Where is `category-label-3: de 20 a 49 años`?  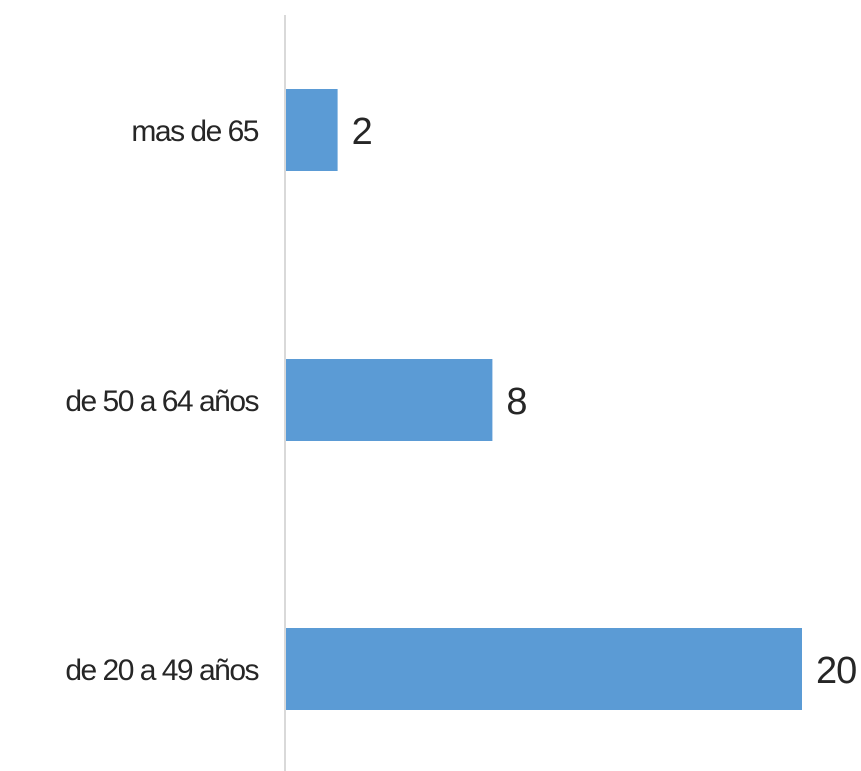
category-label-3: de 20 a 49 años is located at coordinates (161, 670).